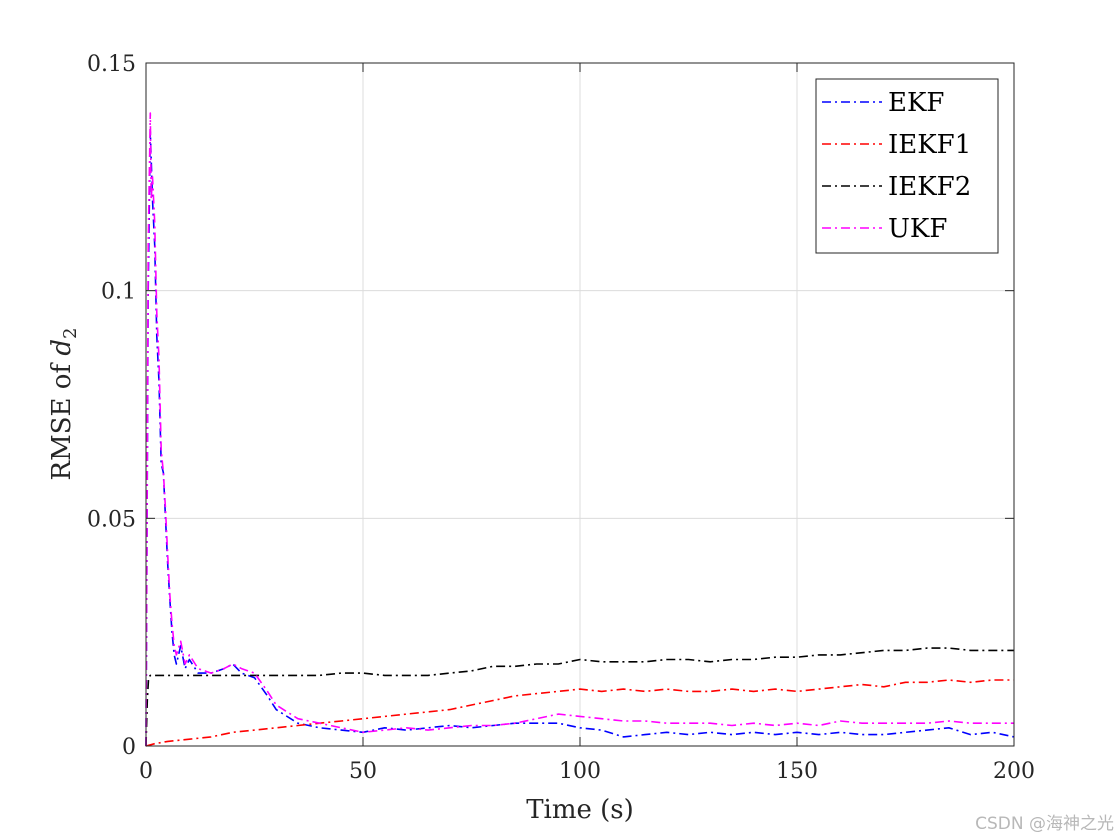 The width and height of the screenshot is (1120, 840). What do you see at coordinates (118, 292) in the screenshot?
I see `y-tick-label: 0.1` at bounding box center [118, 292].